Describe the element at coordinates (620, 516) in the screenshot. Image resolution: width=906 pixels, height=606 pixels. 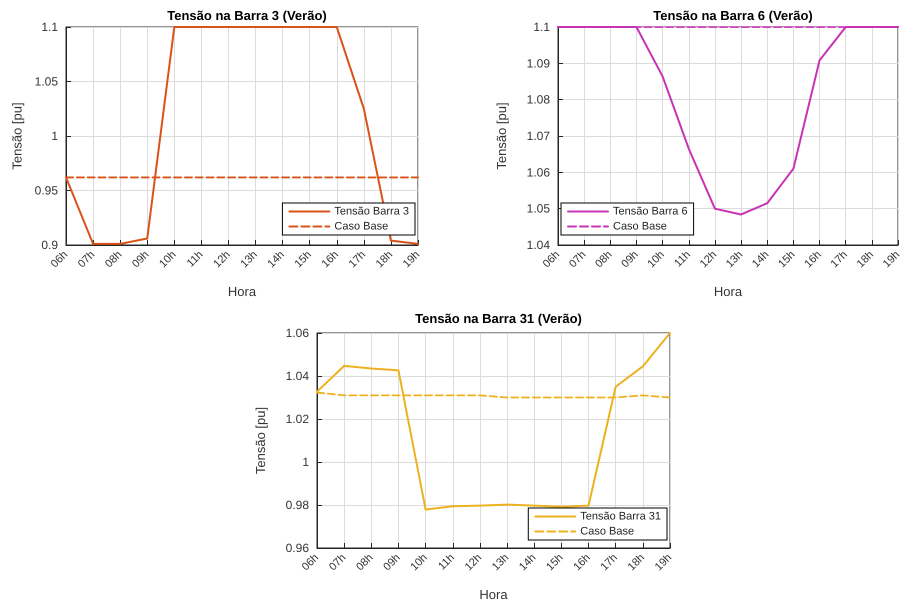
I see `legend-label: Tensão Barra 31` at that location.